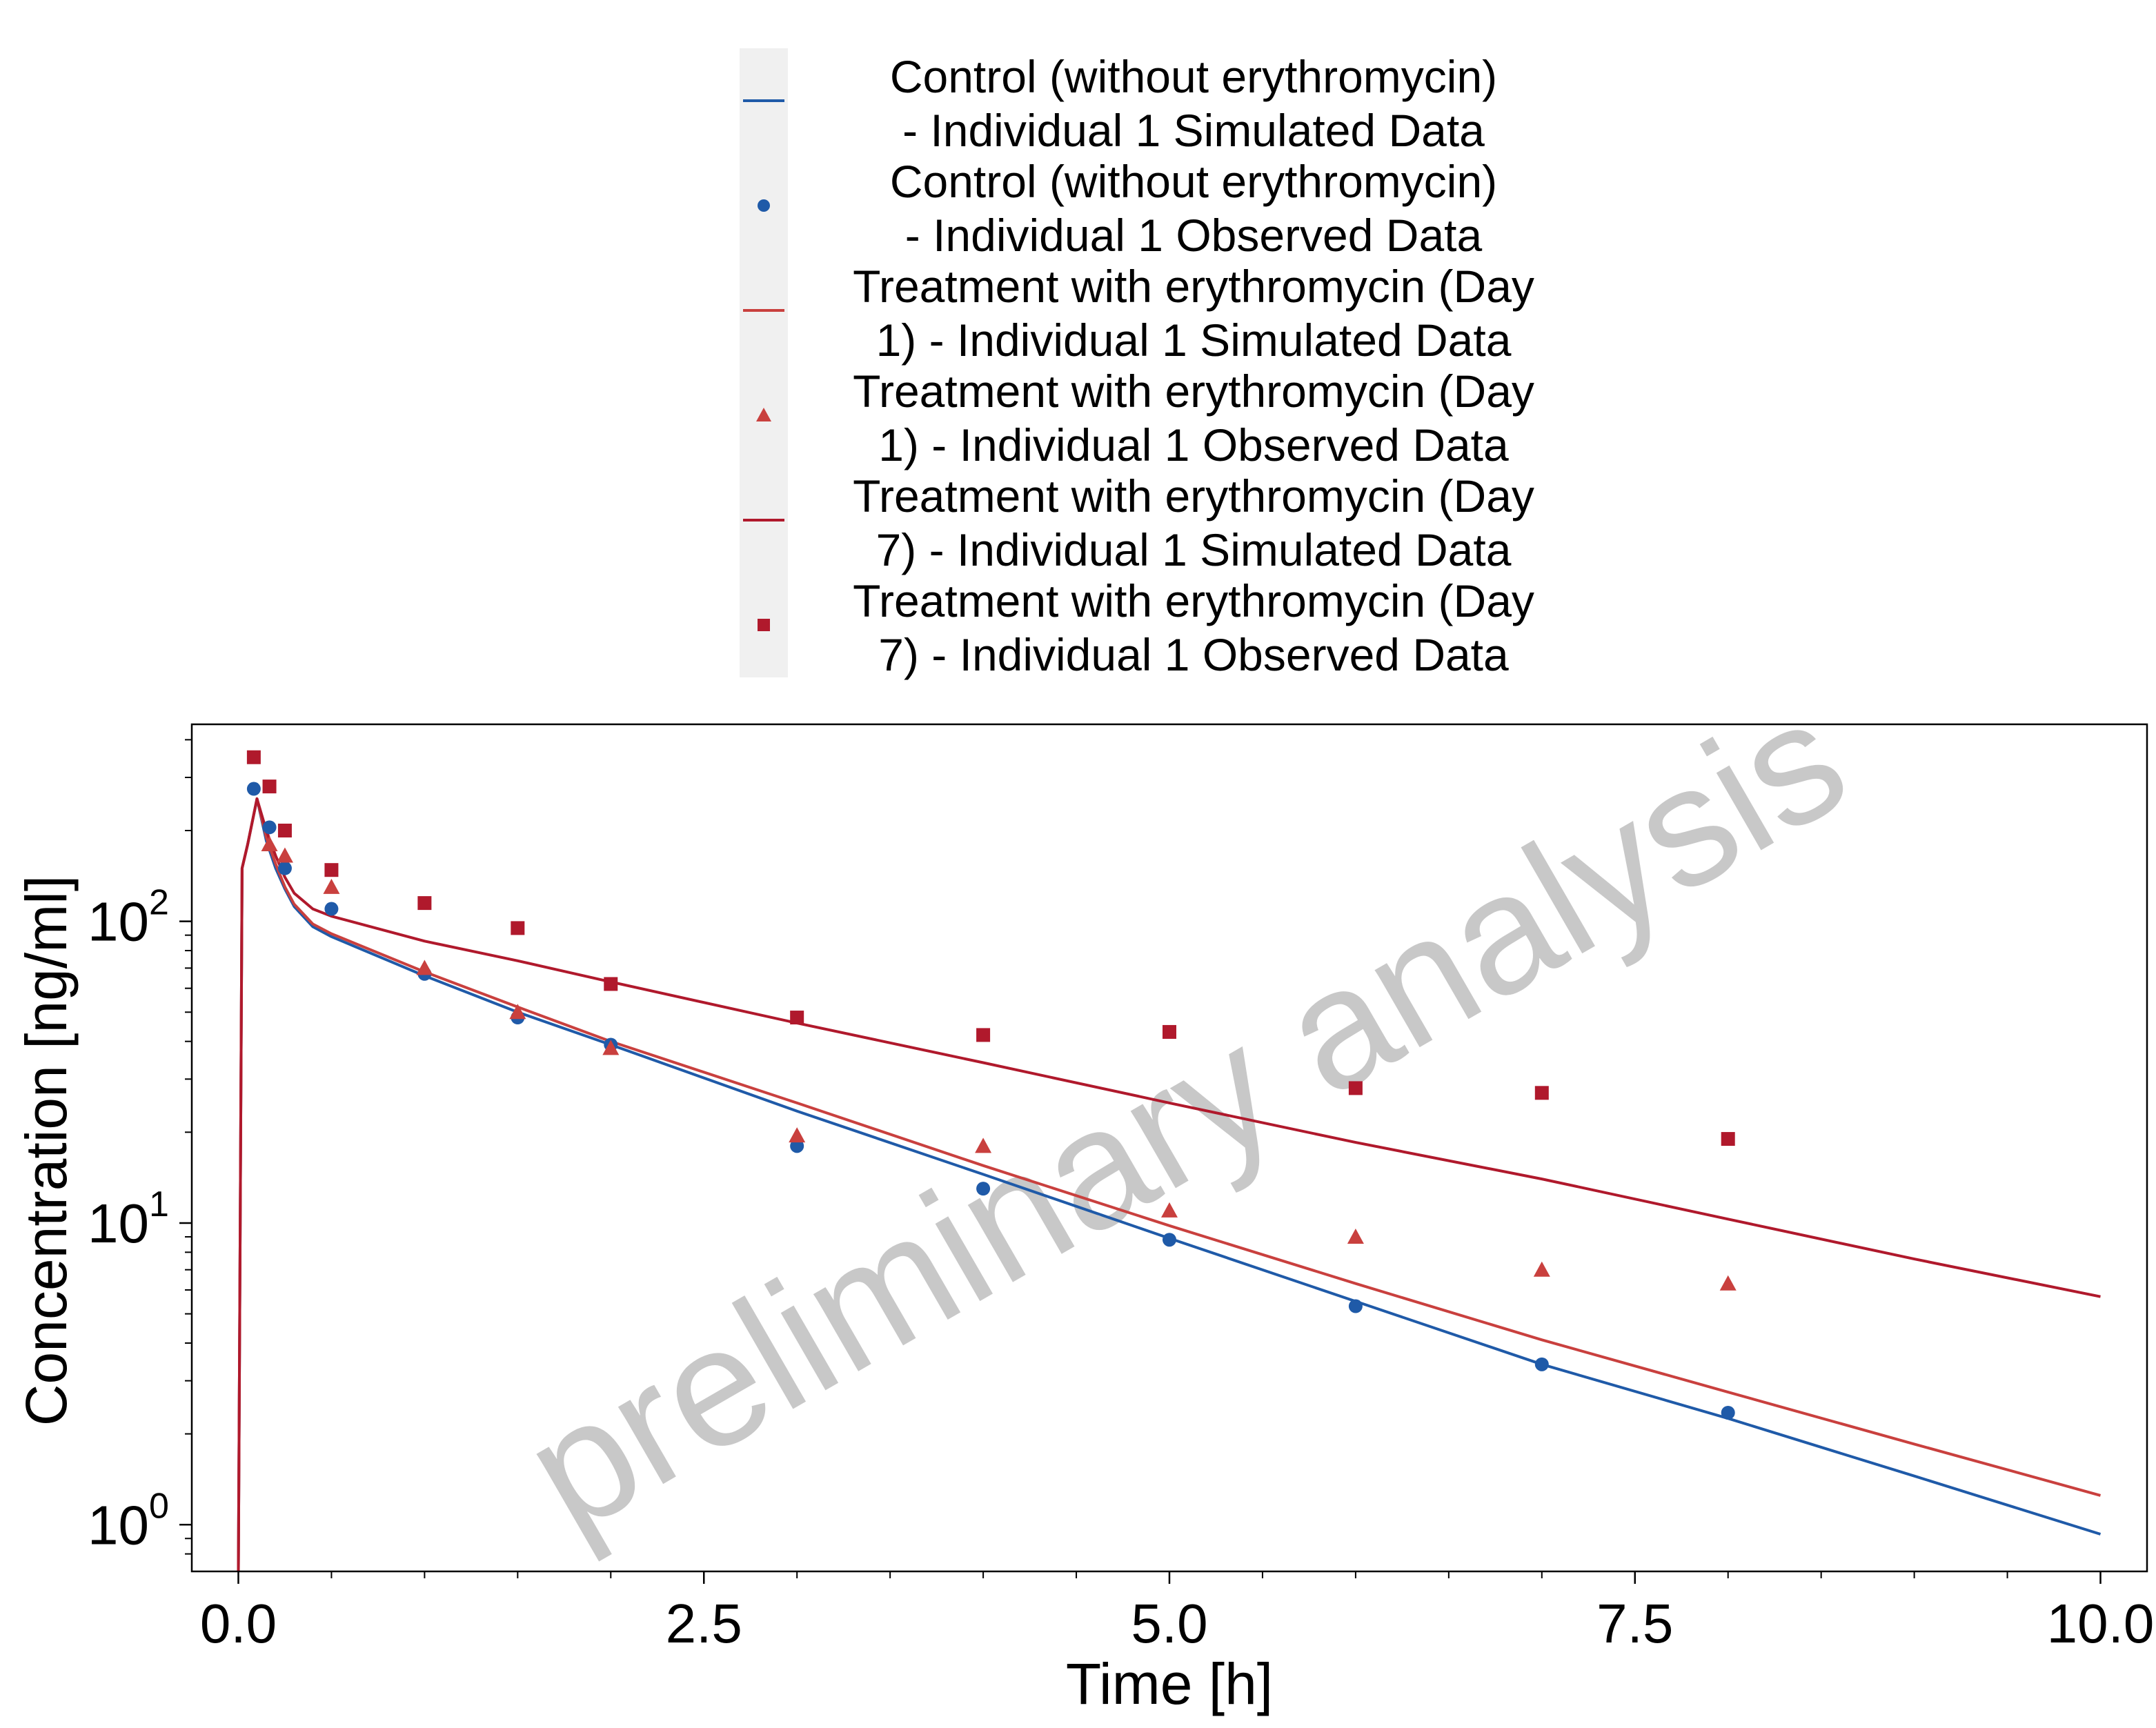 This screenshot has height=1728, width=2156. I want to click on x-axis-label: Time [h], so click(1169, 1683).